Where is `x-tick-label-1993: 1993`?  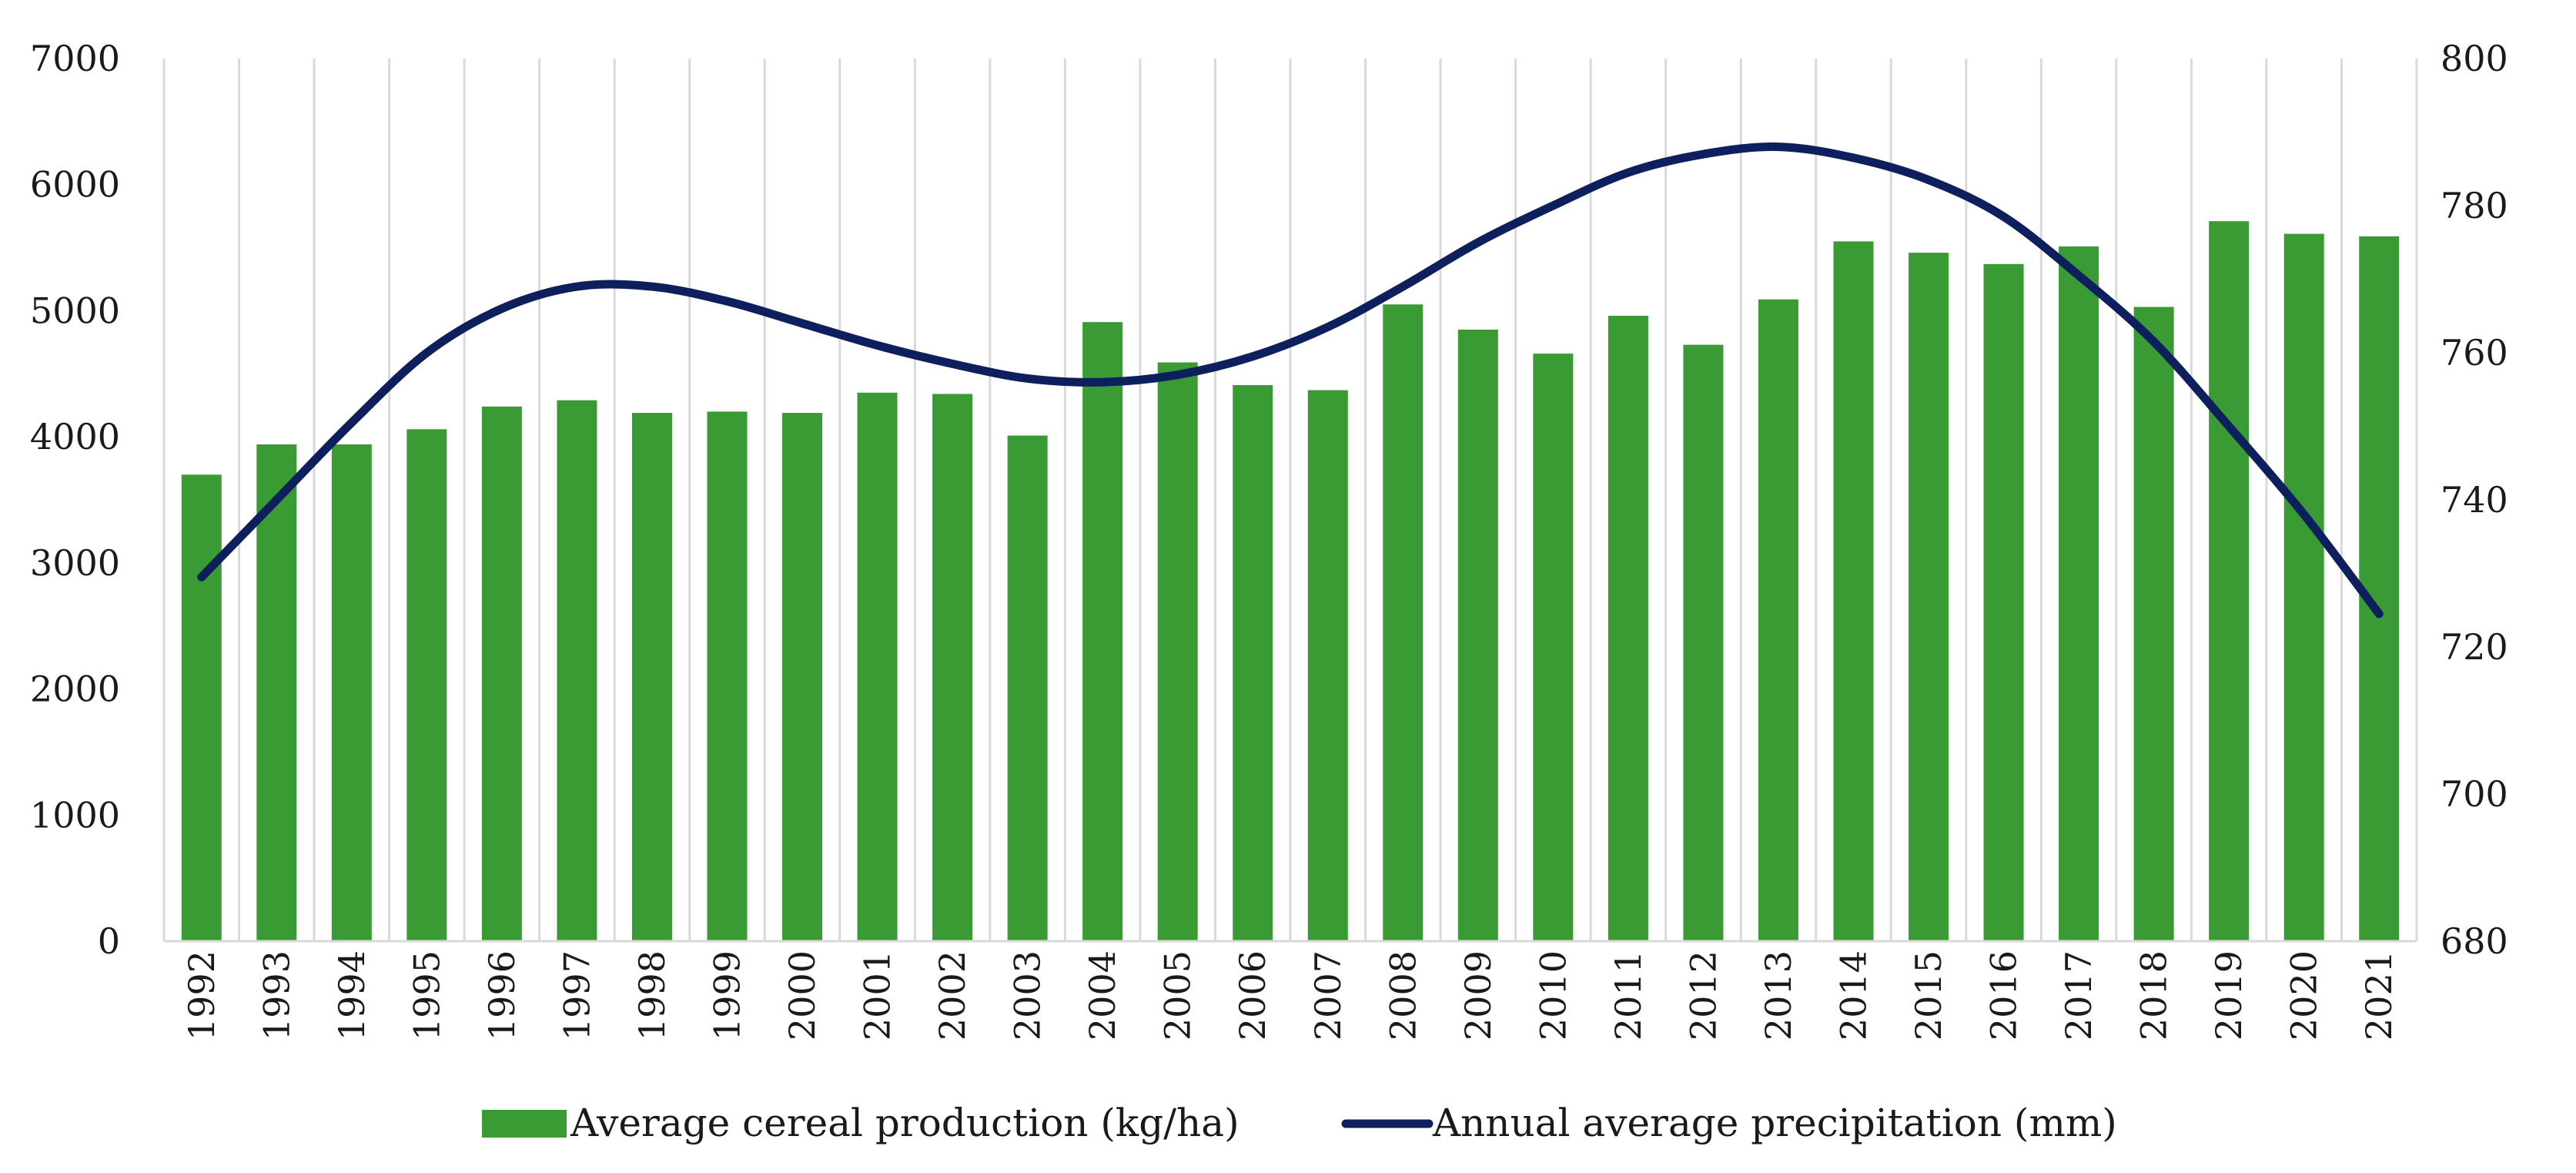 x-tick-label-1993: 1993 is located at coordinates (277, 995).